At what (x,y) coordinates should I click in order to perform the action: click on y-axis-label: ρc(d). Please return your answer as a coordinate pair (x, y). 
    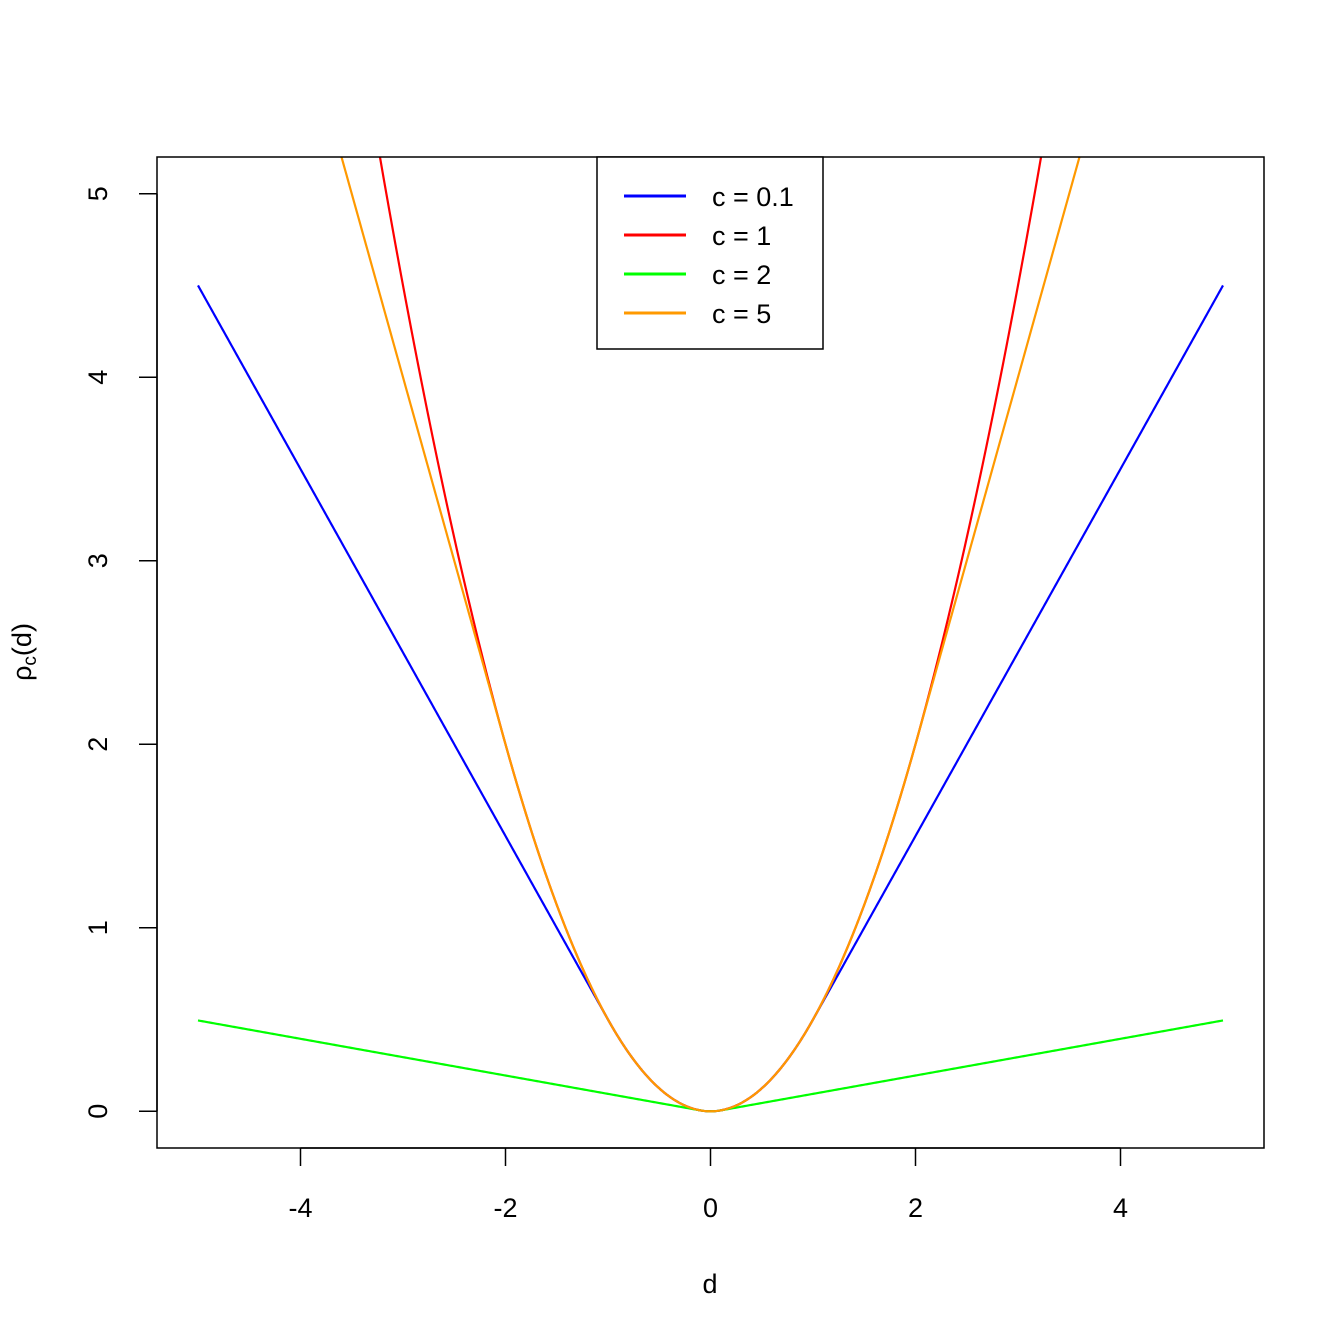
    Looking at the image, I should click on (24, 652).